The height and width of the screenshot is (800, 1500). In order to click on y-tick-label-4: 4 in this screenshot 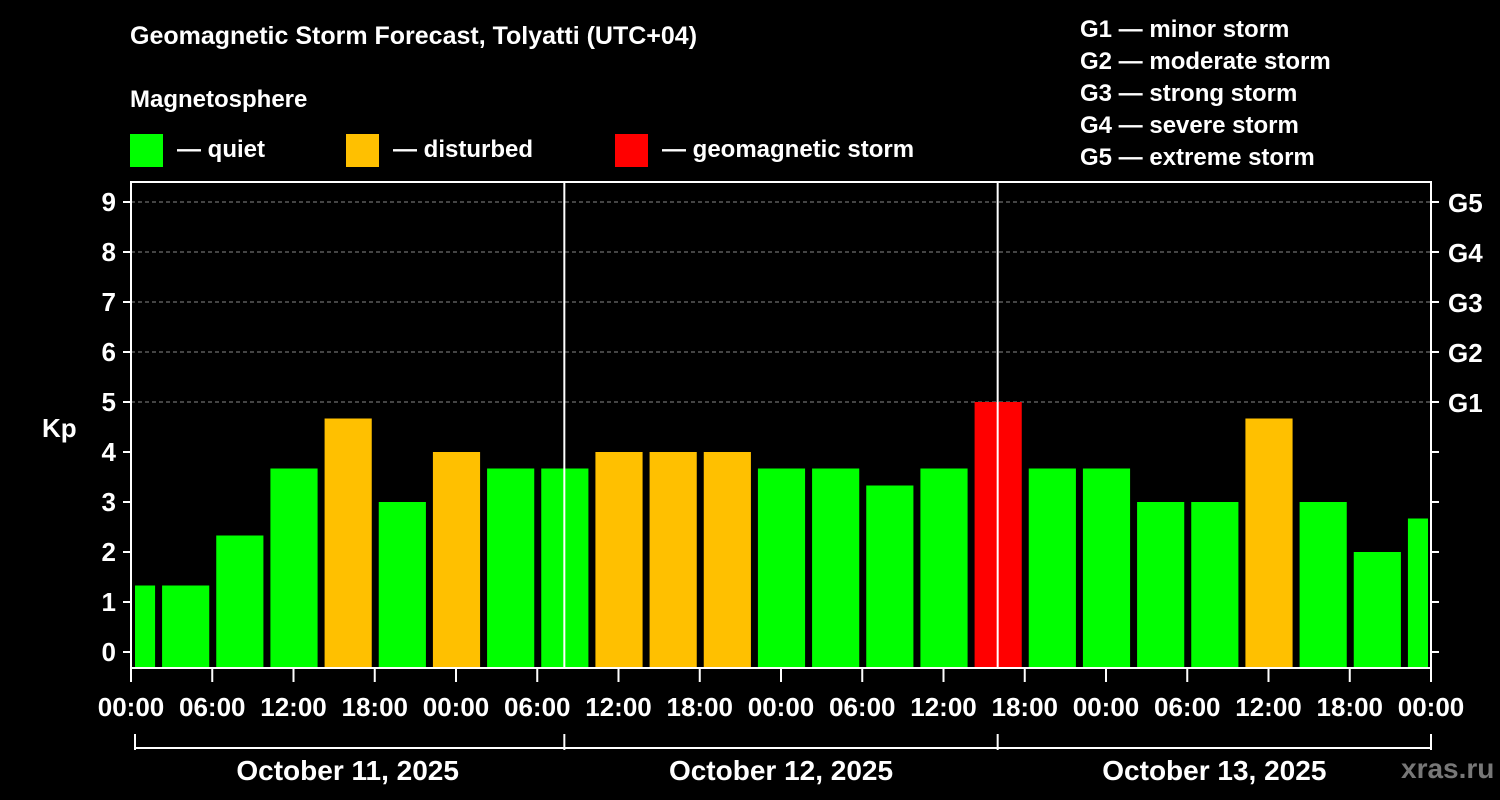, I will do `click(109, 452)`.